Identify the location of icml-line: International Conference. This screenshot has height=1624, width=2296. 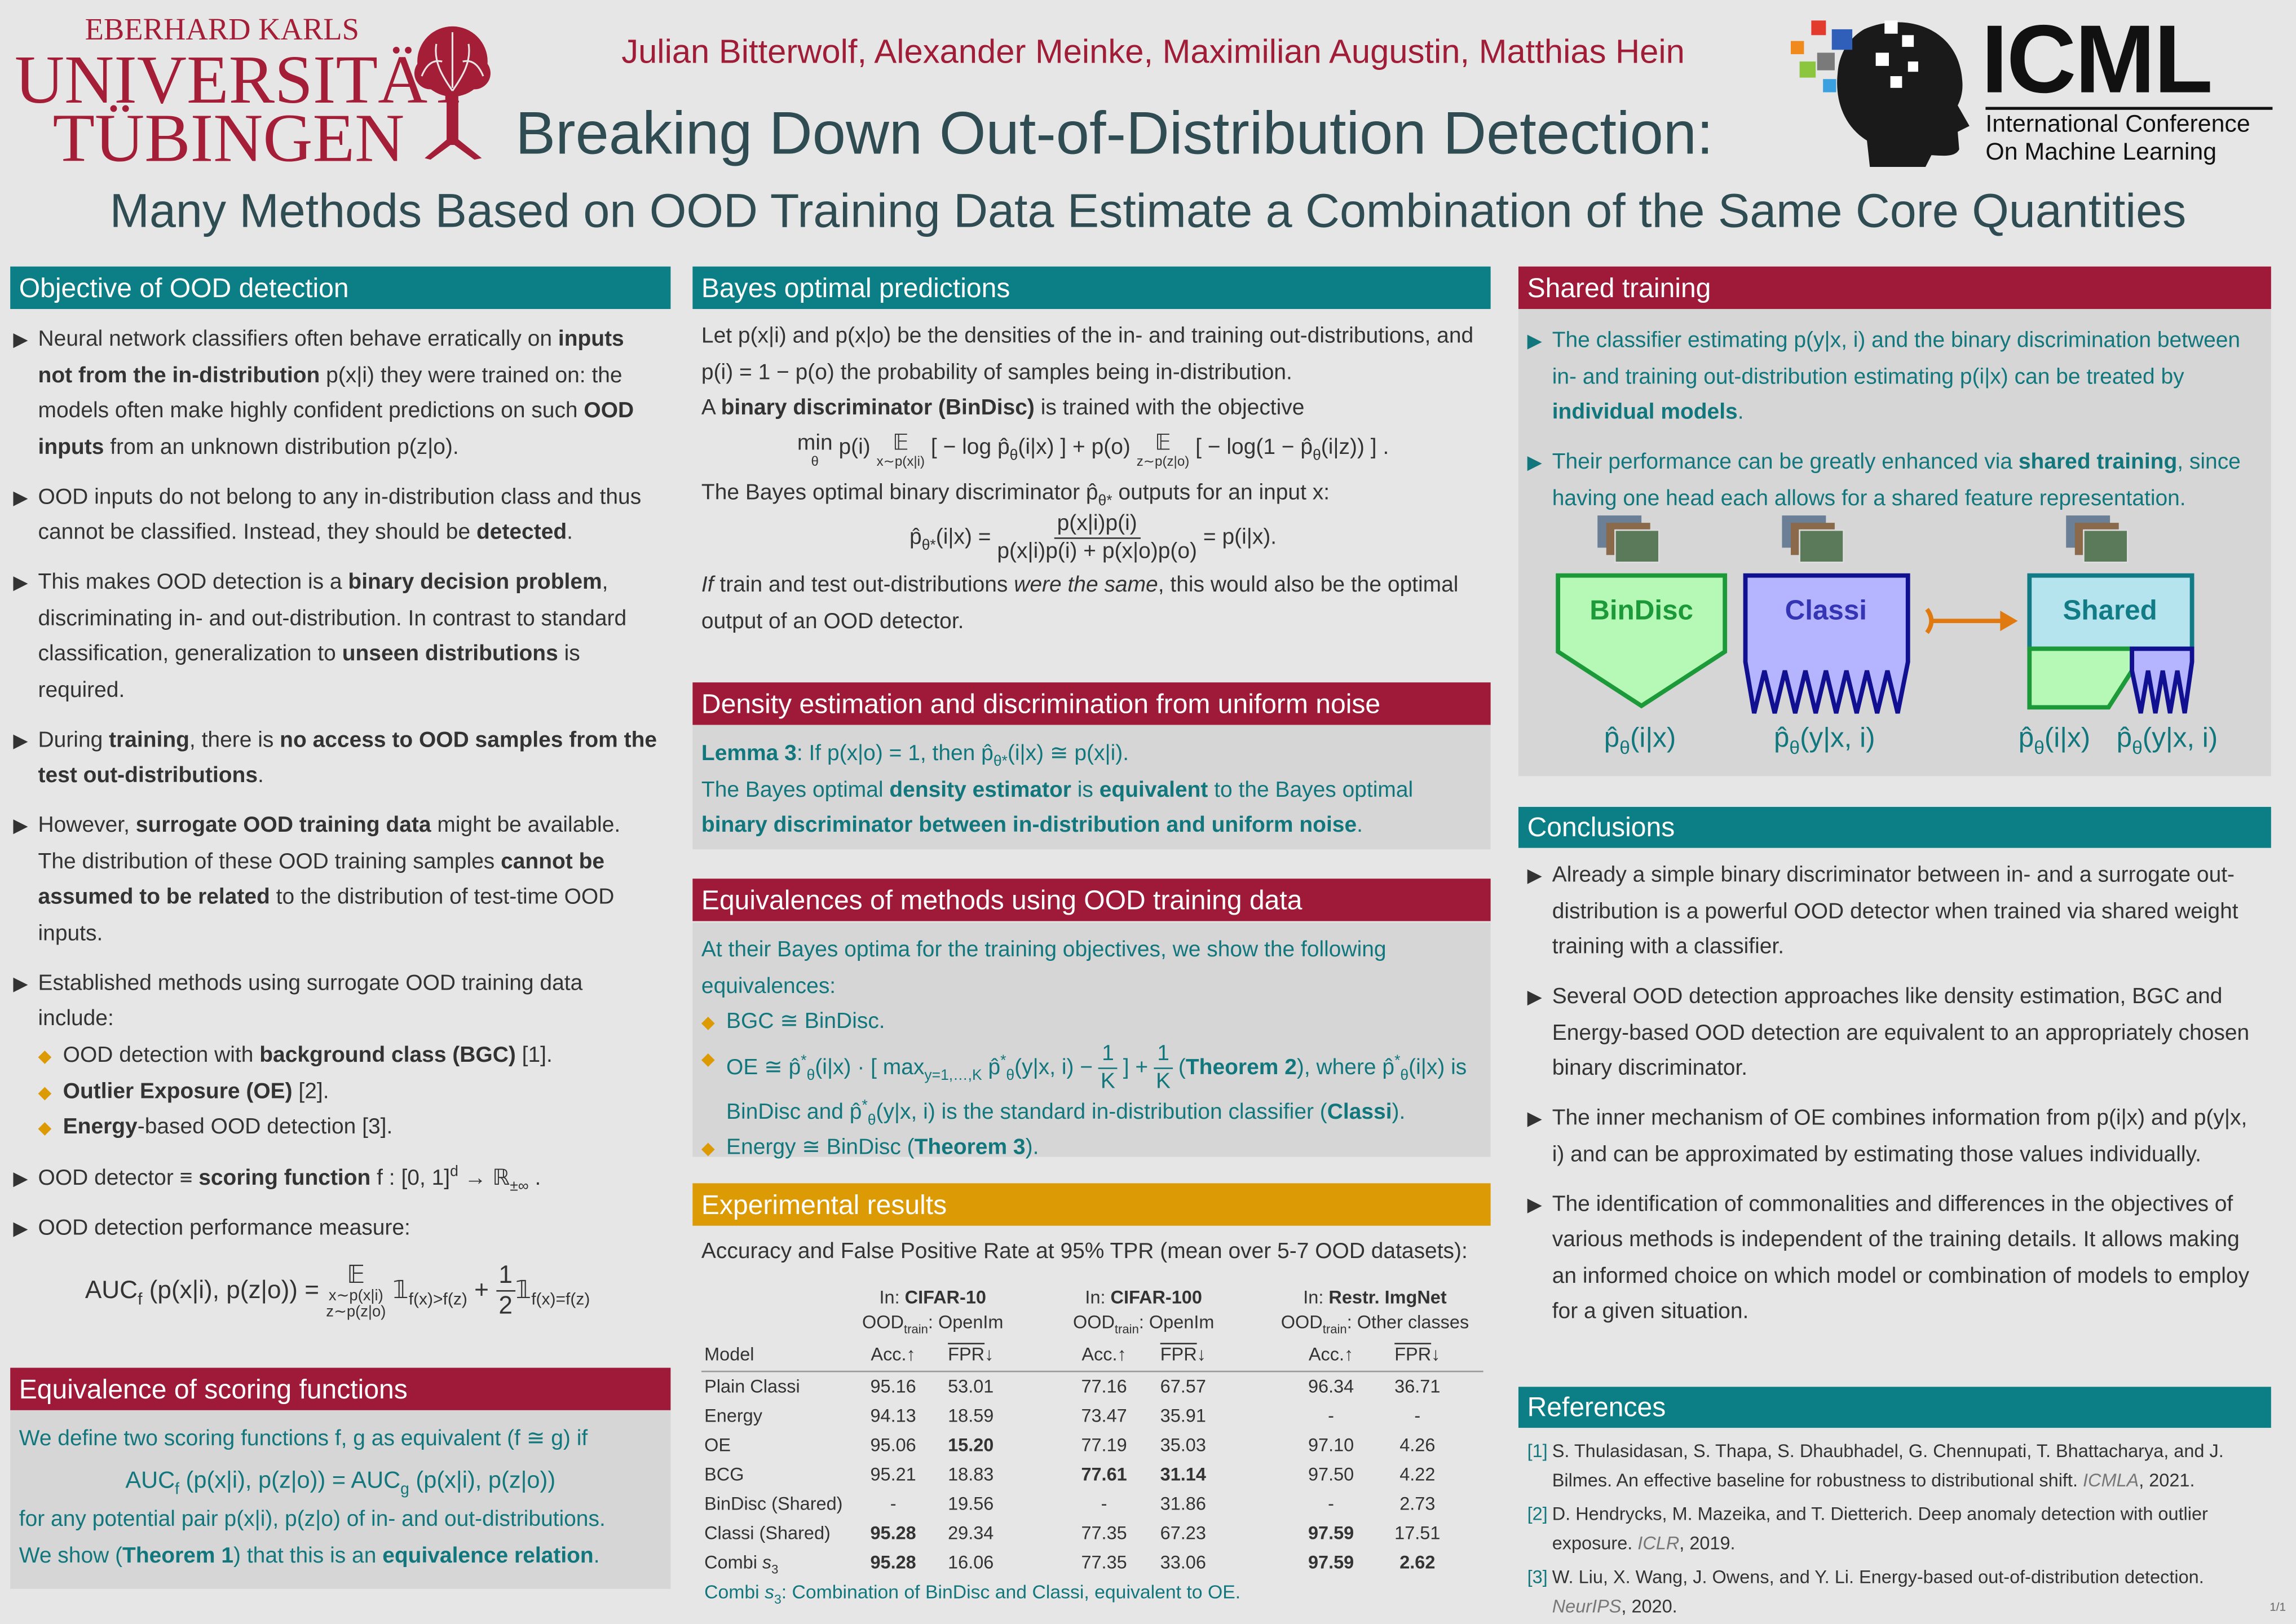
(2117, 125).